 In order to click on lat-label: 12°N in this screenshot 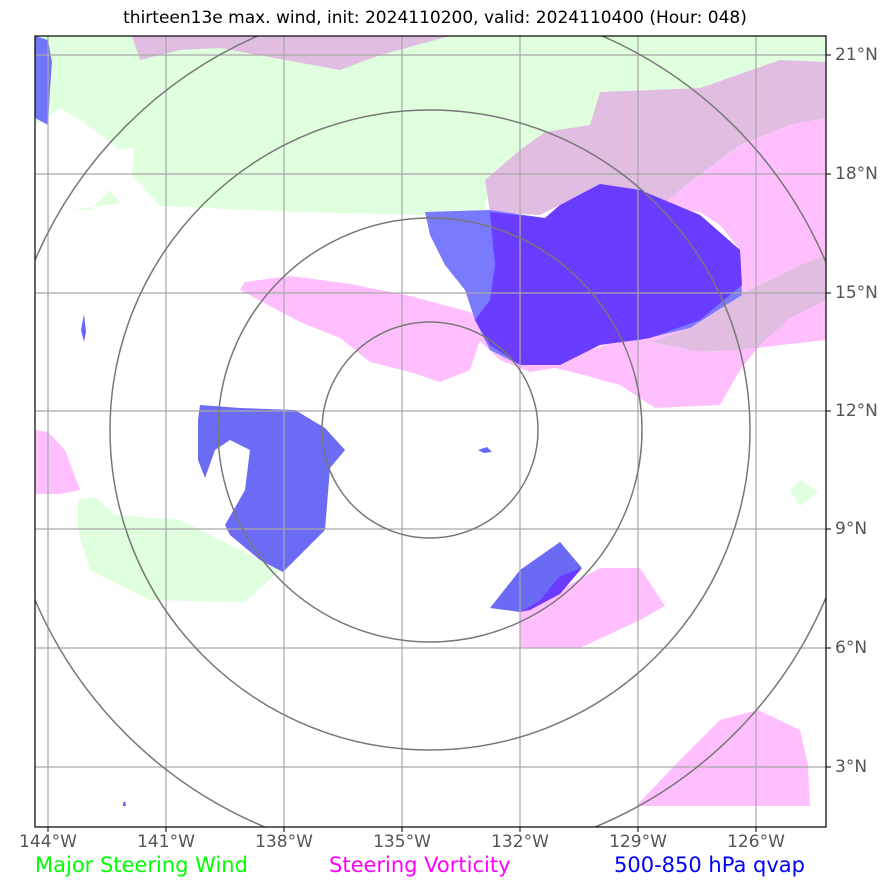, I will do `click(856, 411)`.